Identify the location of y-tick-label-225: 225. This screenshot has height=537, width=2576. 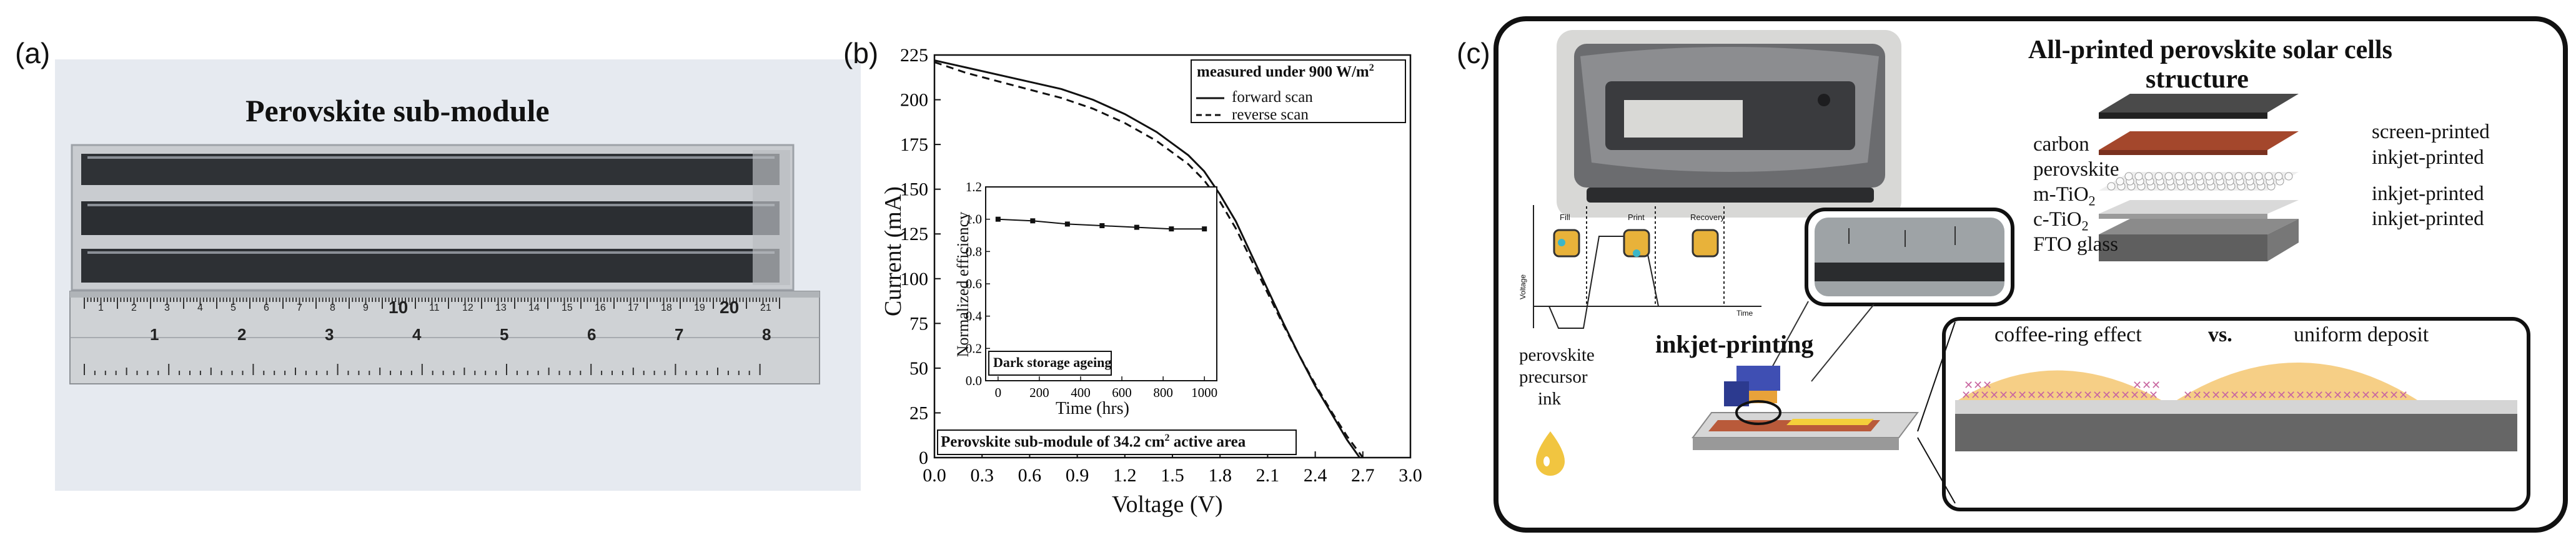
(914, 55).